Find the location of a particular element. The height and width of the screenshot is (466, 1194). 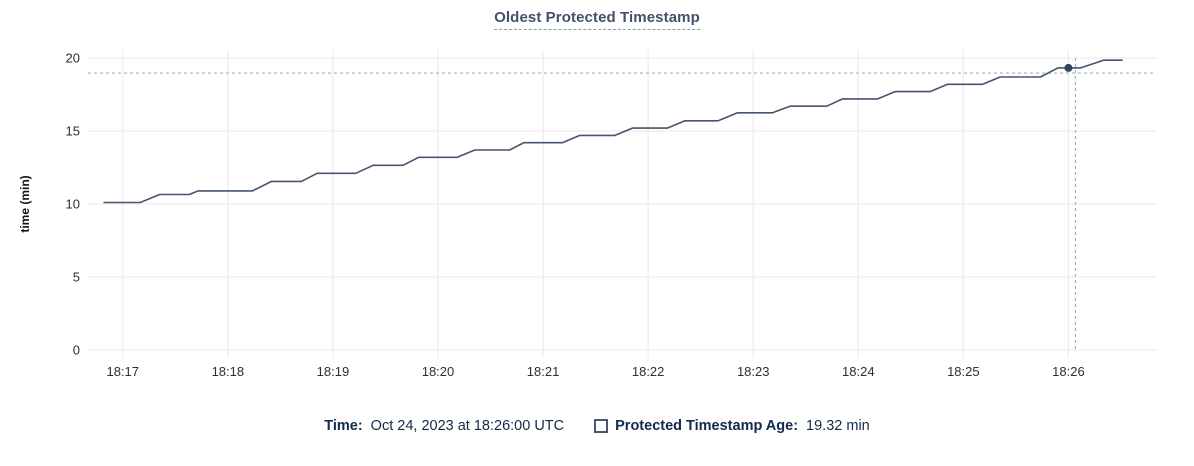

x-tick-label: 18:23 is located at coordinates (753, 371).